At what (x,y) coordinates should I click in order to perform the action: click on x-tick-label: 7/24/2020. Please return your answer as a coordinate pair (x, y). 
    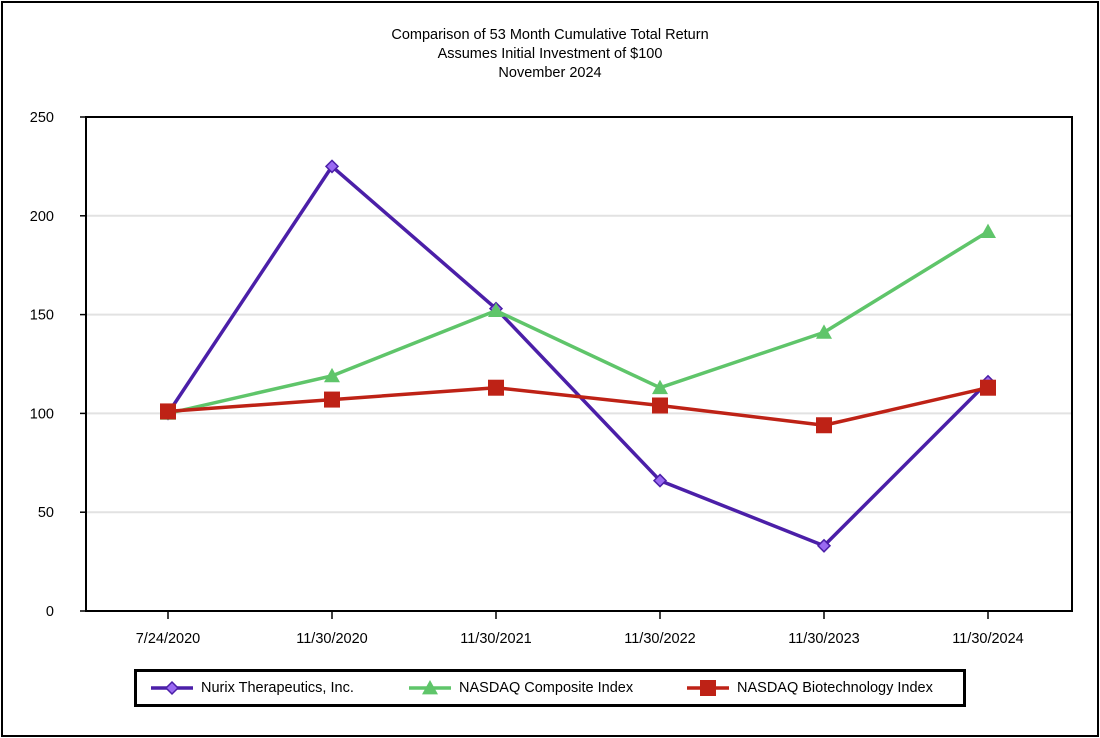
    Looking at the image, I should click on (168, 639).